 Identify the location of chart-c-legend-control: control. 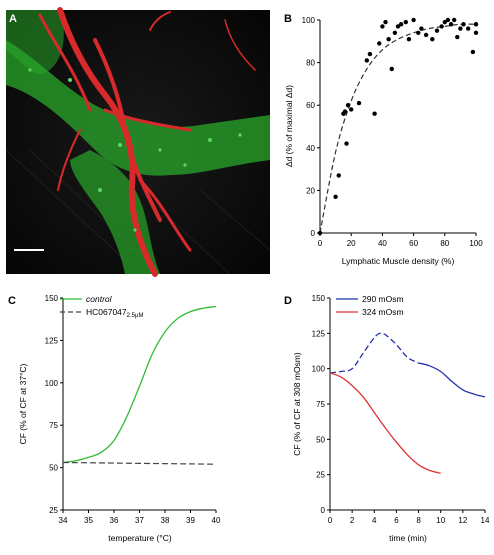
(99, 299).